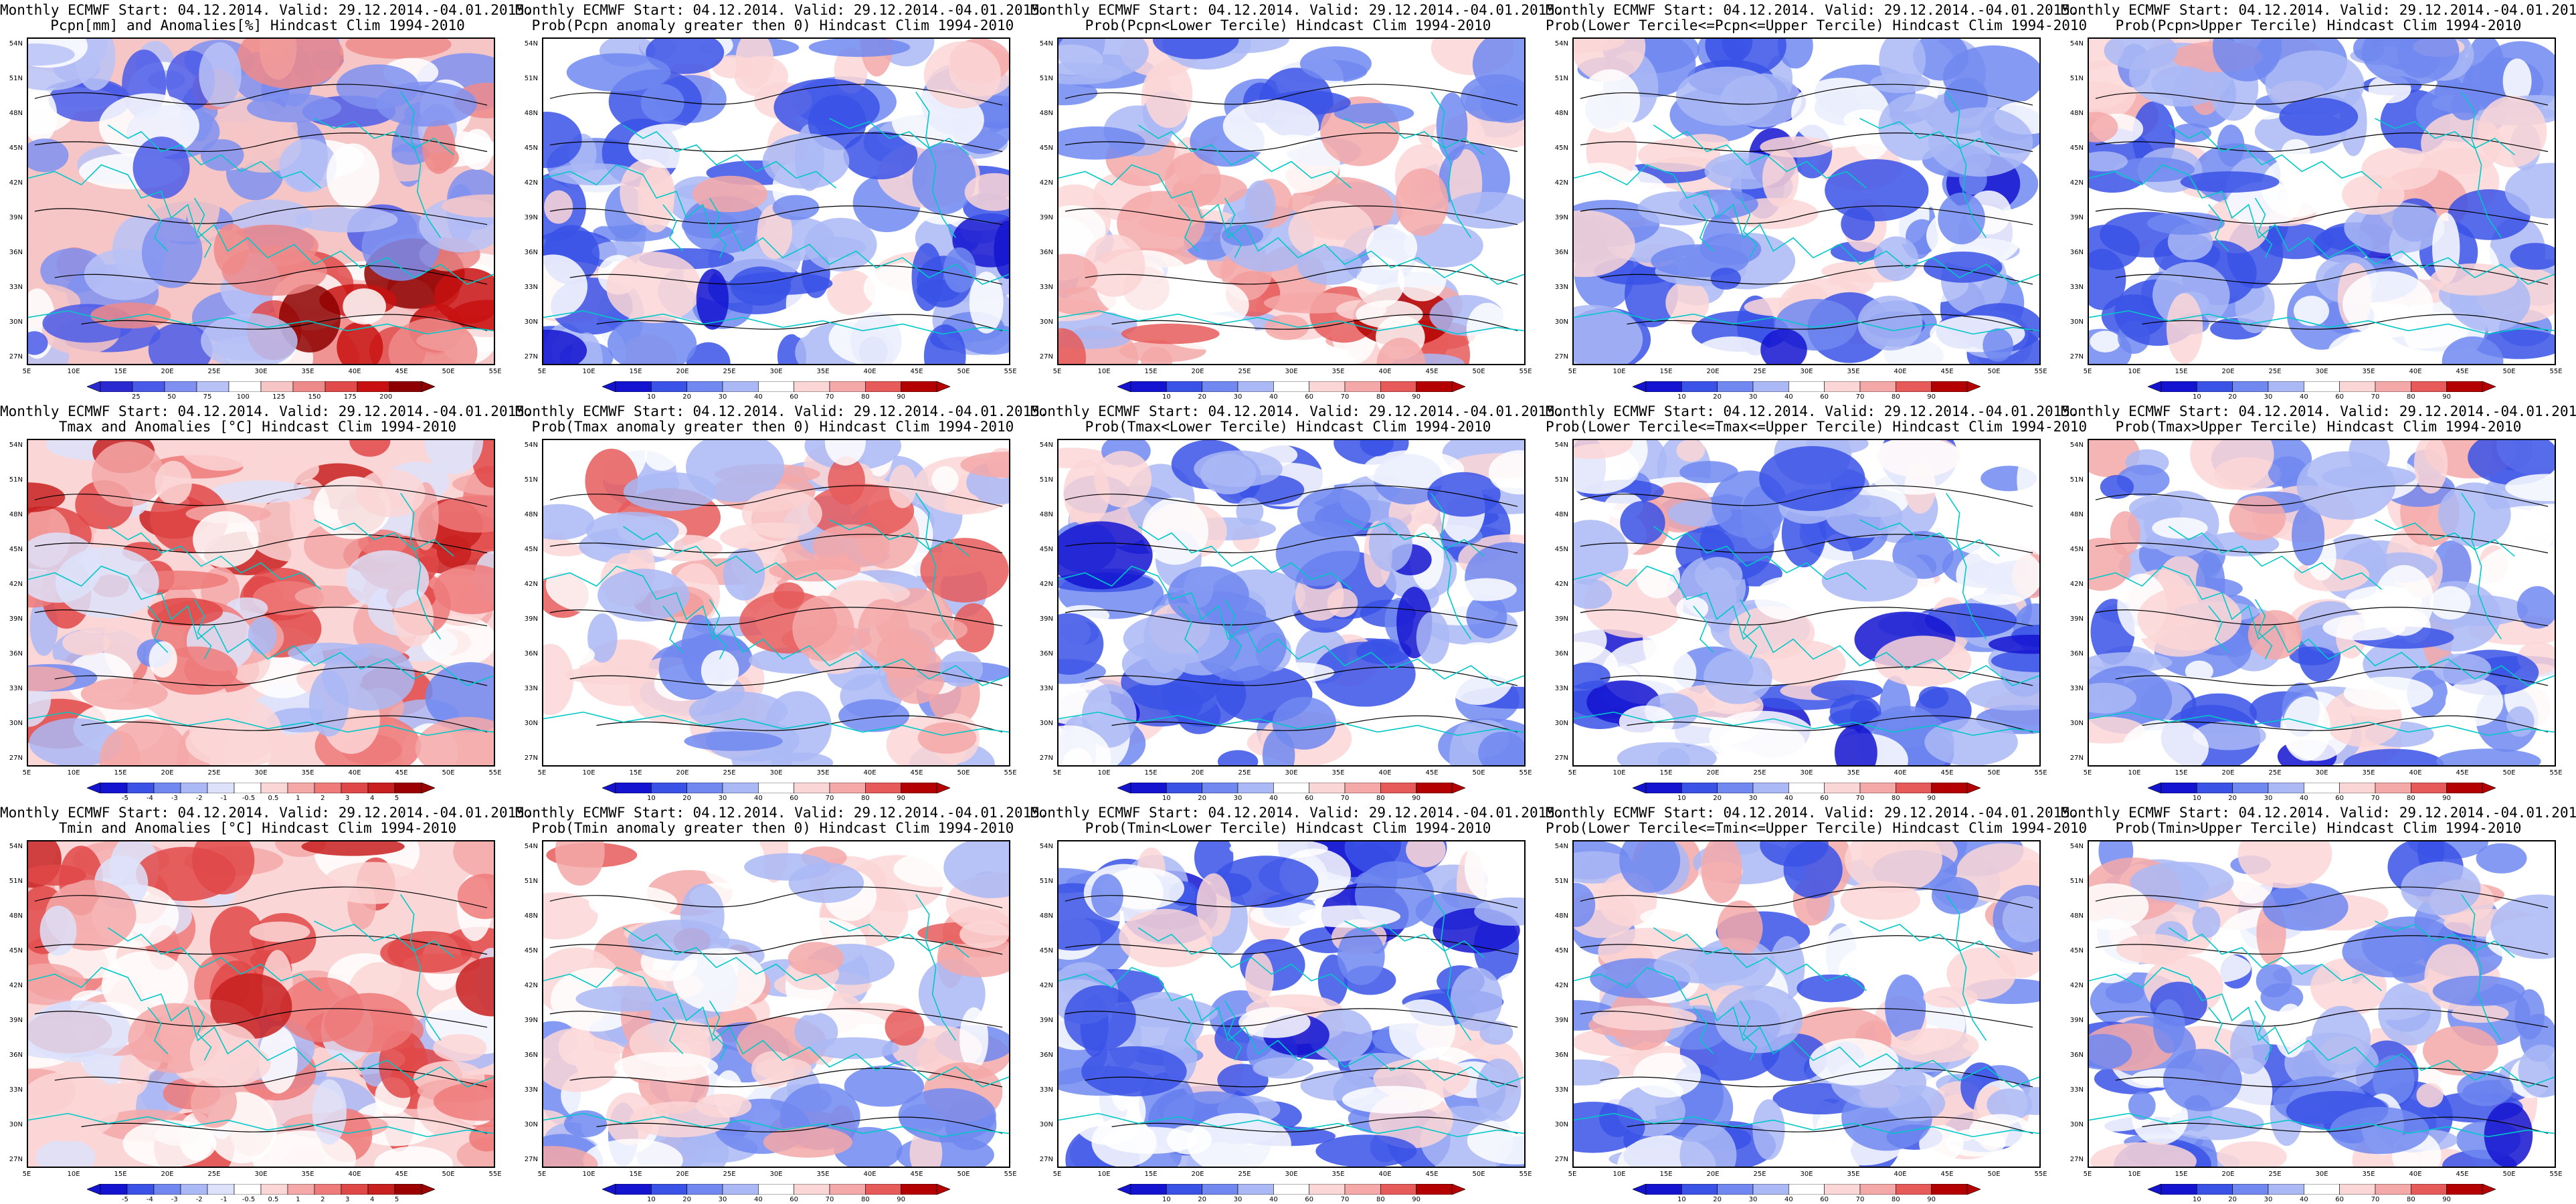  Describe the element at coordinates (174, 1199) in the screenshot. I see `colorbar-tick-label: -3` at that location.